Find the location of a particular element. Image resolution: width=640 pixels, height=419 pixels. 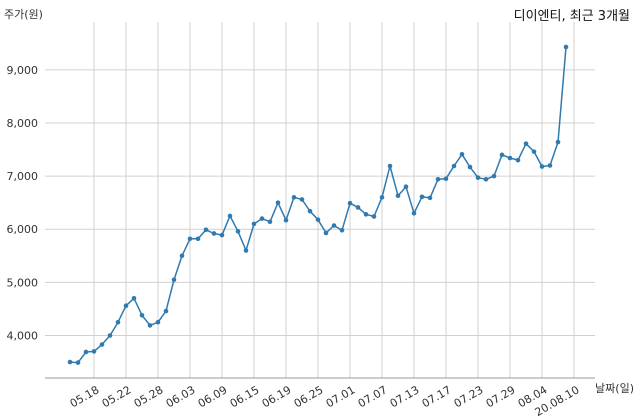

y-axis-title: 주가(원) is located at coordinates (23, 14).